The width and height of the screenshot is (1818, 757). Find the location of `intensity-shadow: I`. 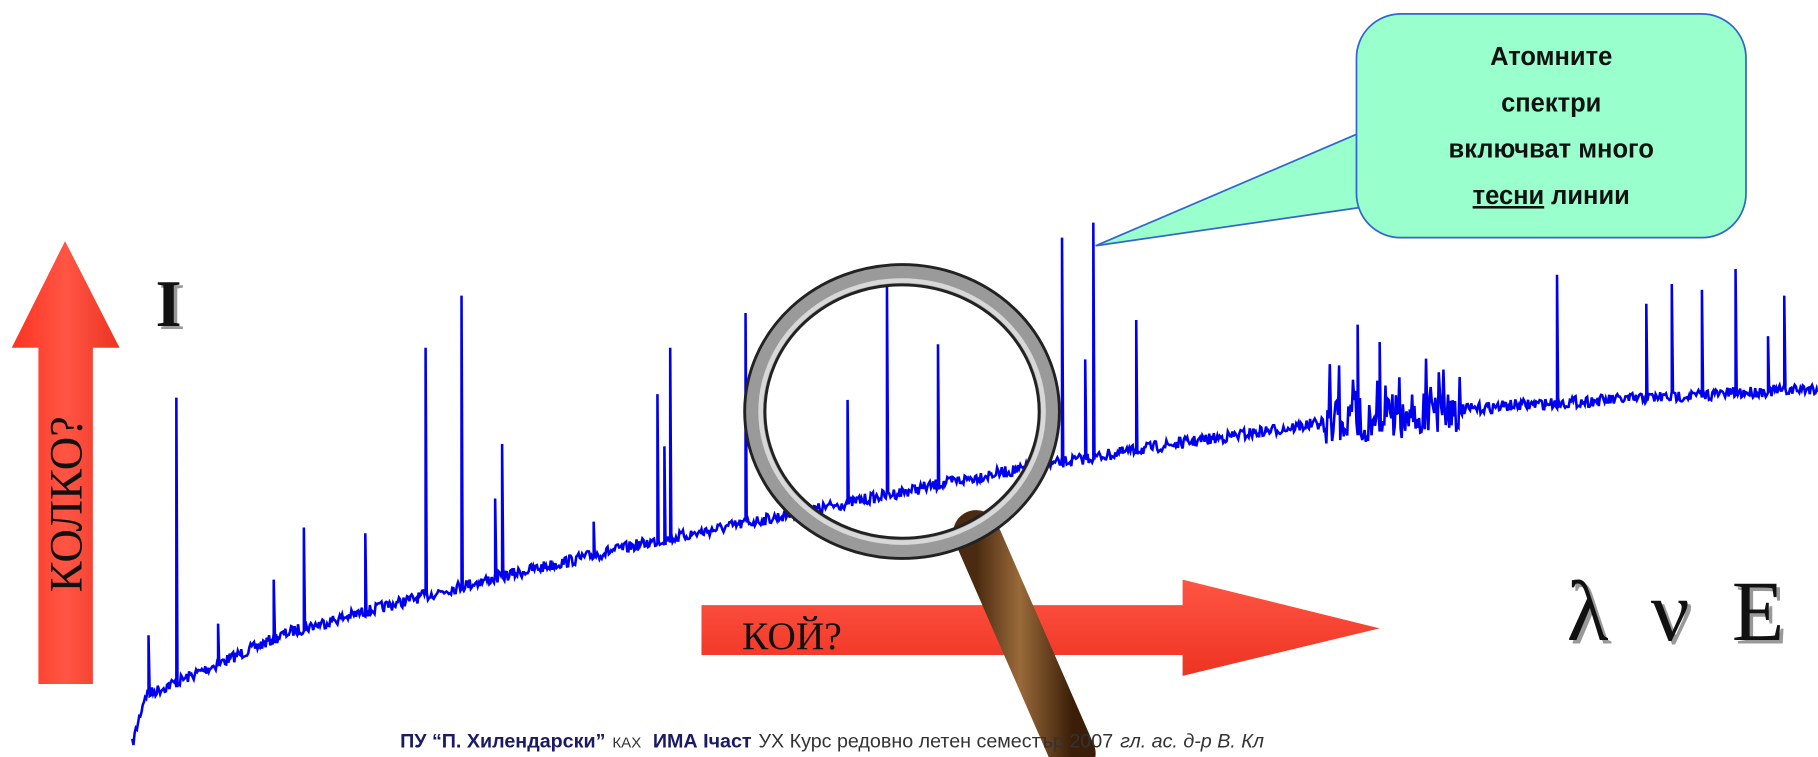

intensity-shadow: I is located at coordinates (172, 306).